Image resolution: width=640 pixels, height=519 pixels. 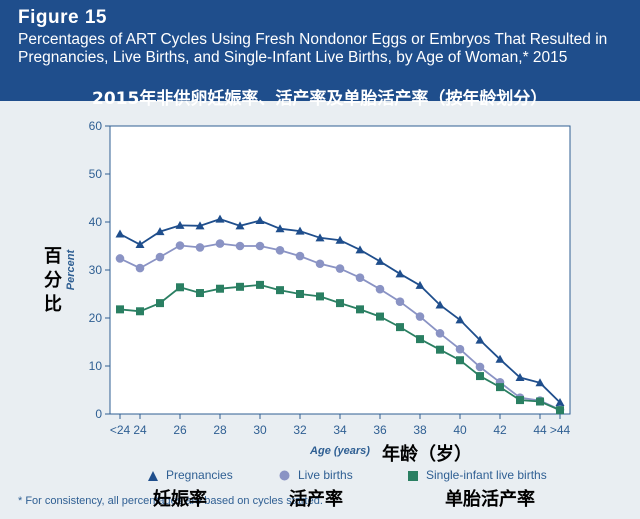 I want to click on x-tick-label: 24, so click(x=140, y=430).